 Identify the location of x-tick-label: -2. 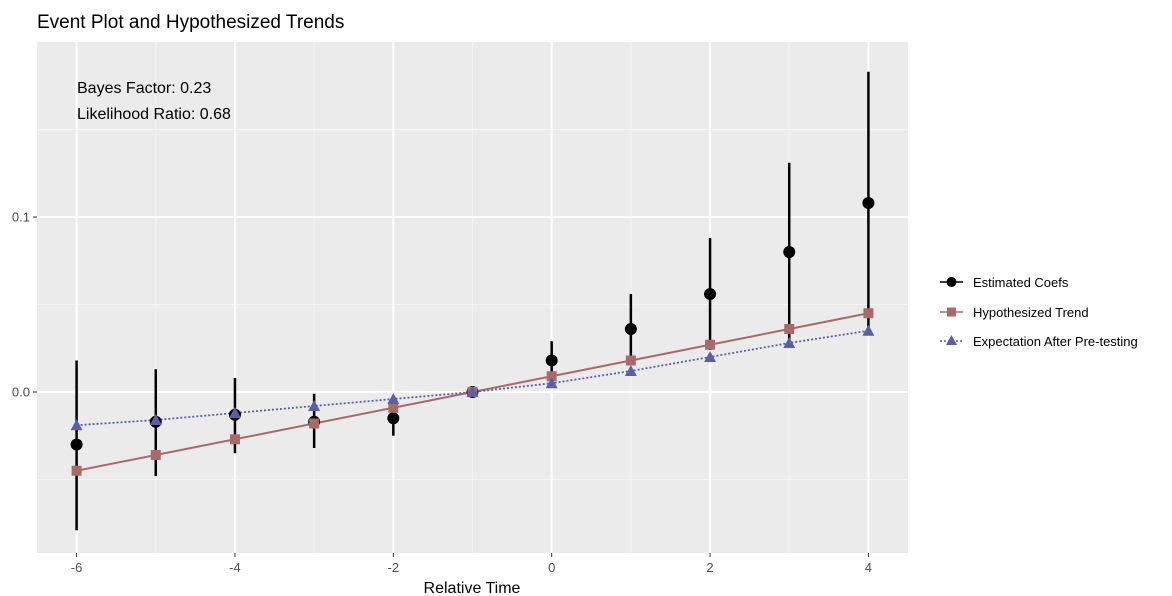
(394, 567).